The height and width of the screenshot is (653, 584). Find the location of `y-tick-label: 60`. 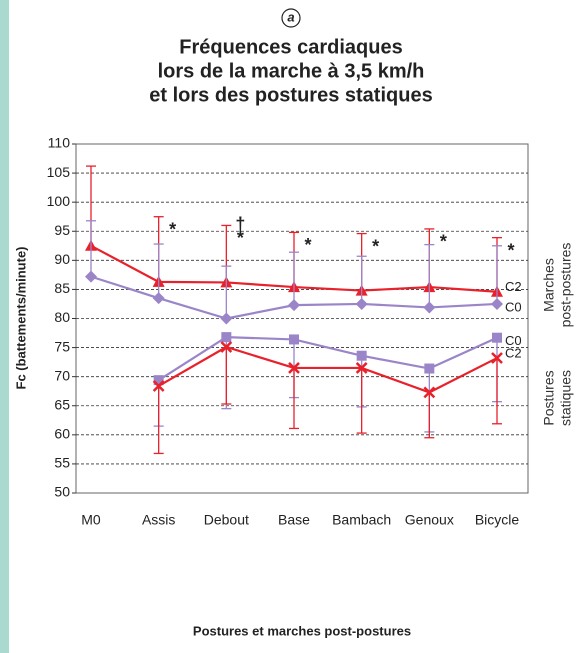

y-tick-label: 60 is located at coordinates (62, 434).